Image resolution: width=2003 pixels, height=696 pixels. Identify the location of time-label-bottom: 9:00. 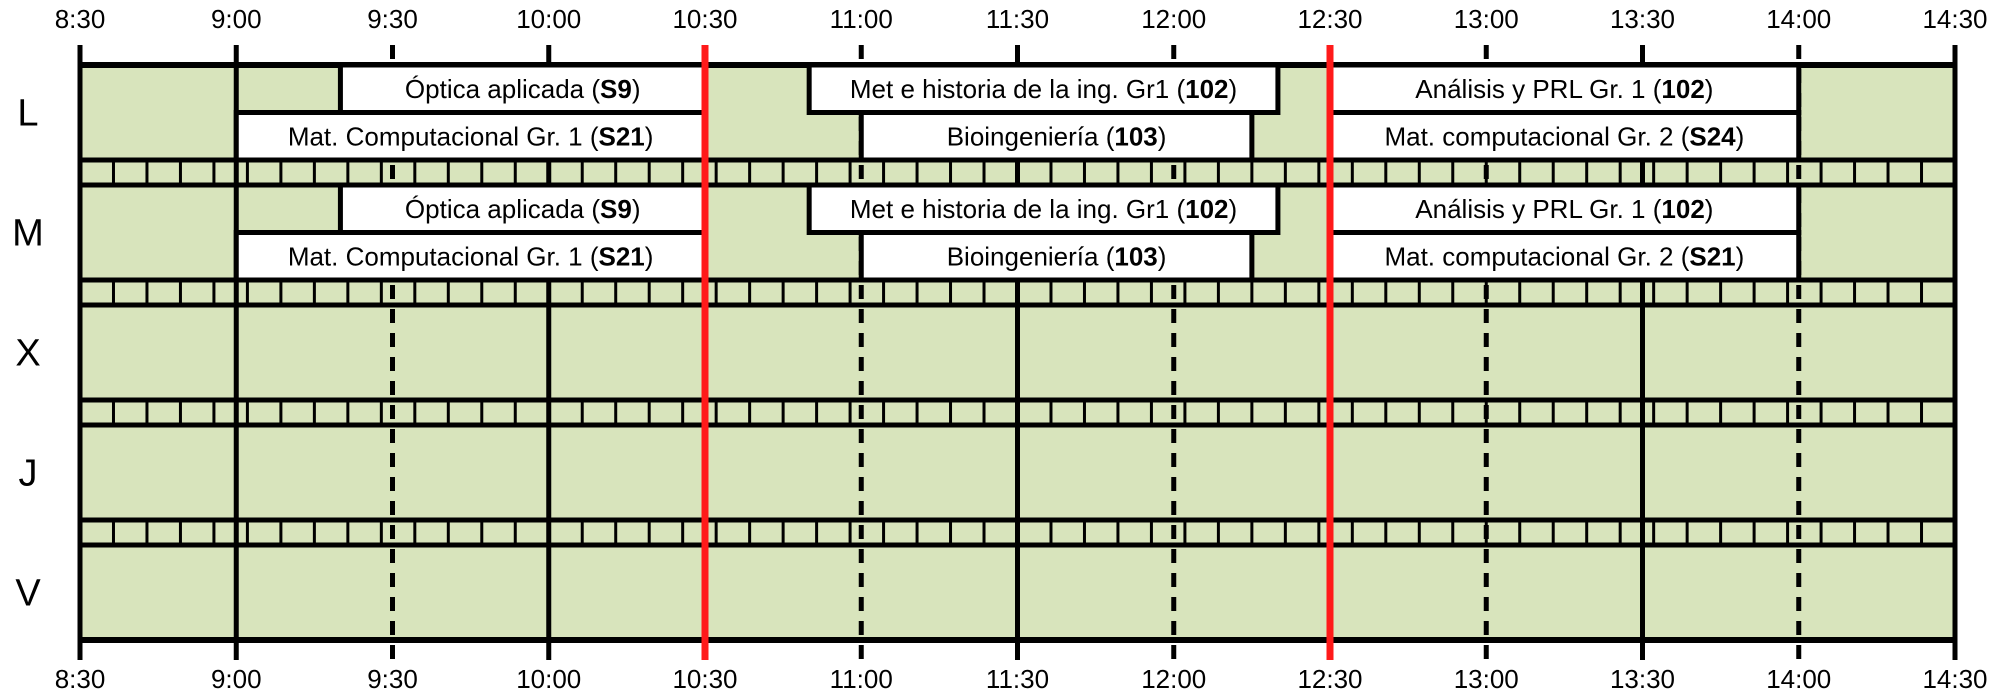
(236, 679).